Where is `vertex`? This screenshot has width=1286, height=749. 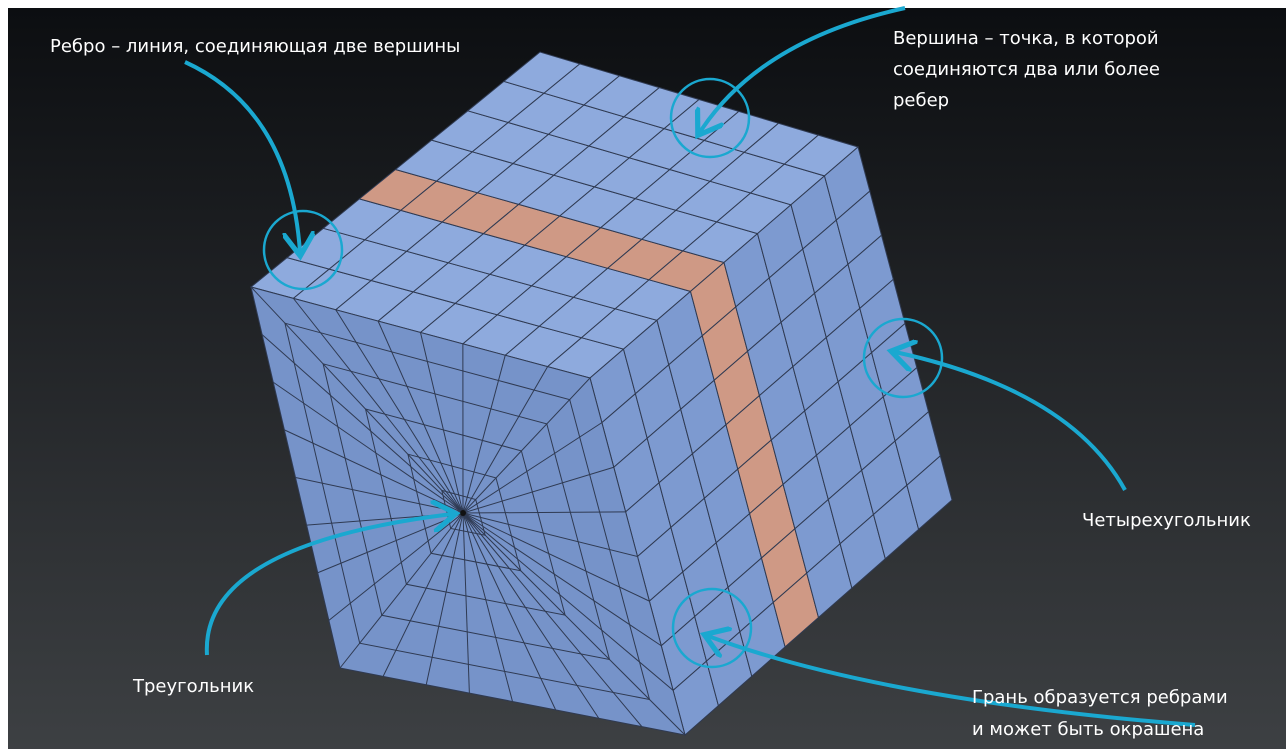 vertex is located at coordinates (463, 513).